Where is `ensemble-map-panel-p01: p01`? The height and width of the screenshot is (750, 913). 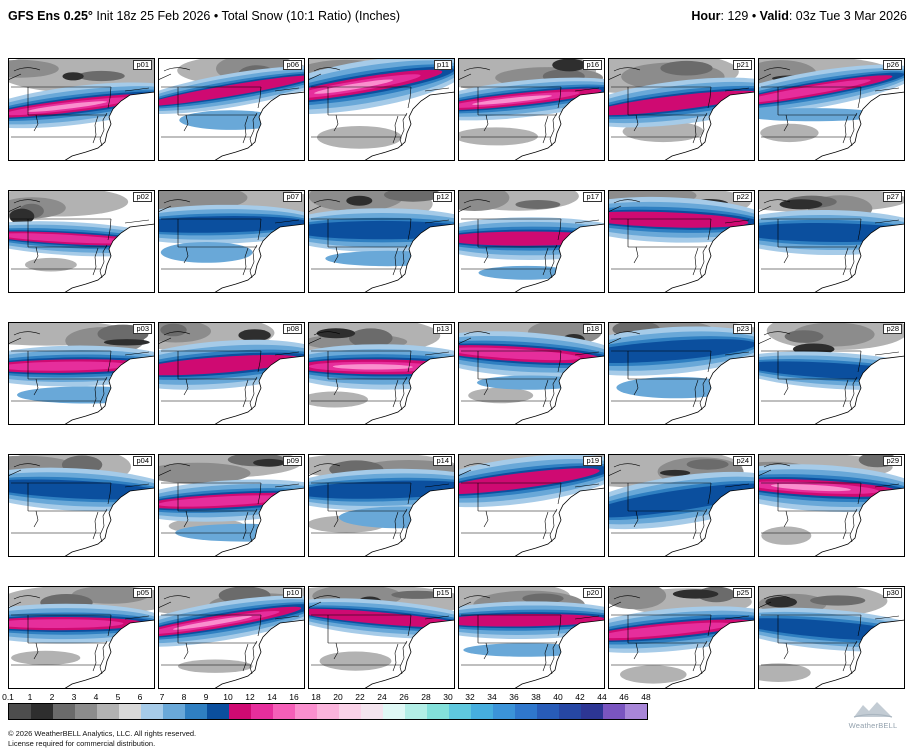 ensemble-map-panel-p01: p01 is located at coordinates (81, 109).